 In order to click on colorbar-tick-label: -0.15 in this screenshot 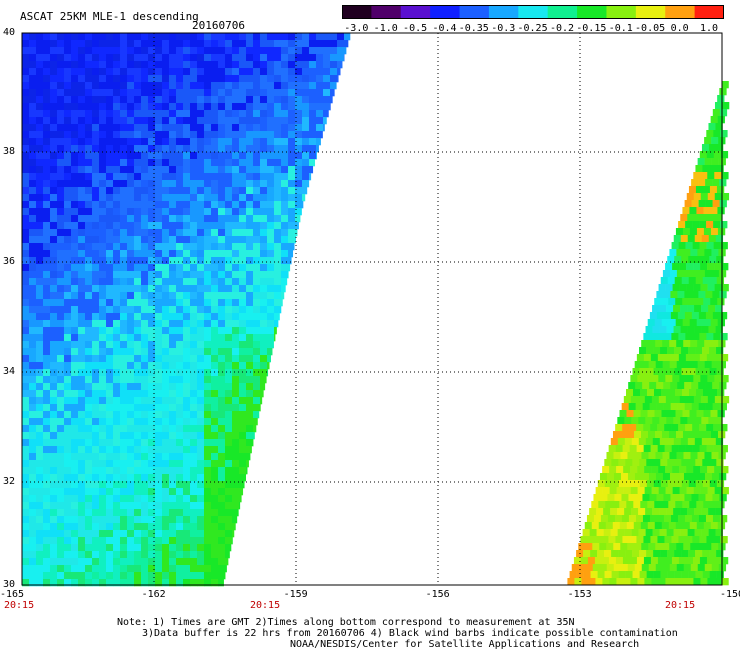, I will do `click(591, 28)`.